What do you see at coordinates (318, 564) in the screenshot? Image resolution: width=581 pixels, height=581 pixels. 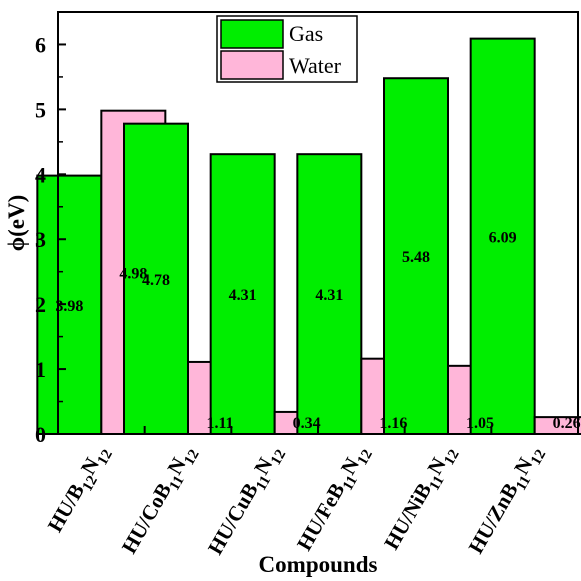 I see `x-axis-title: Compounds` at bounding box center [318, 564].